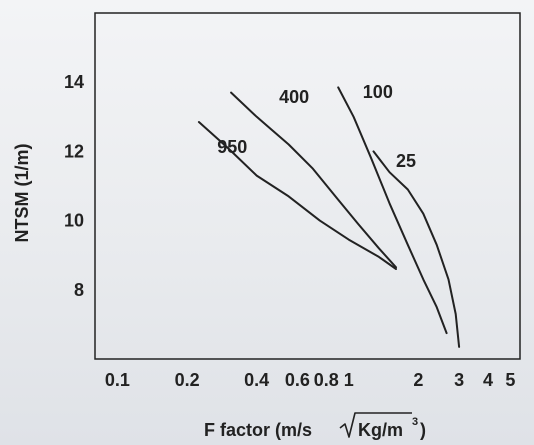  Describe the element at coordinates (187, 380) in the screenshot. I see `x-tick-label: 0.2` at that location.